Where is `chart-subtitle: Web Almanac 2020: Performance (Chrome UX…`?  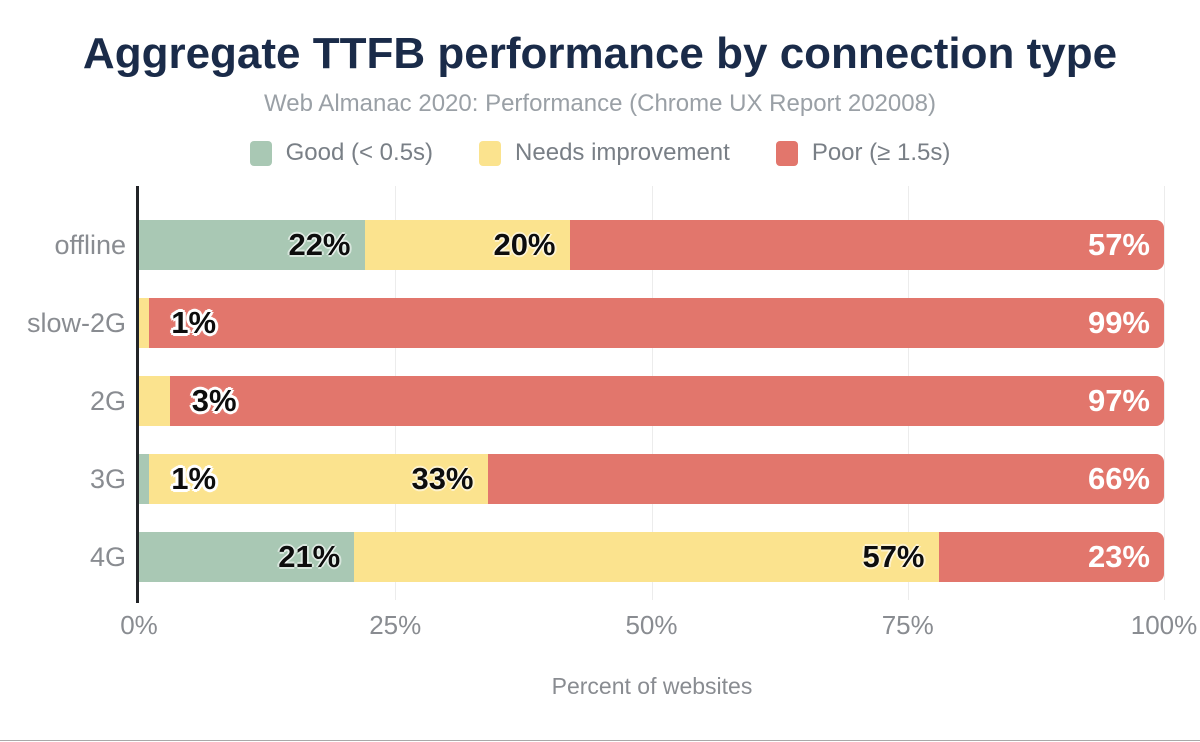
chart-subtitle: Web Almanac 2020: Performance (Chrome UX… is located at coordinates (600, 103).